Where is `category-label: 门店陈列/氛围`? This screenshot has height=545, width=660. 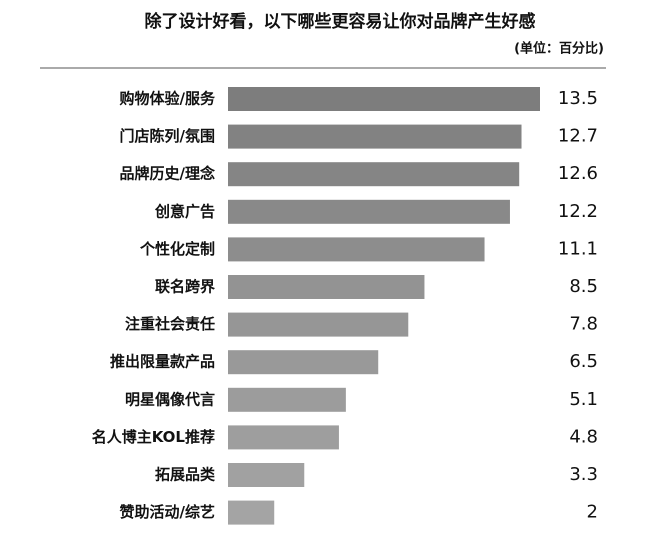
category-label: 门店陈列/氛围 is located at coordinates (167, 136).